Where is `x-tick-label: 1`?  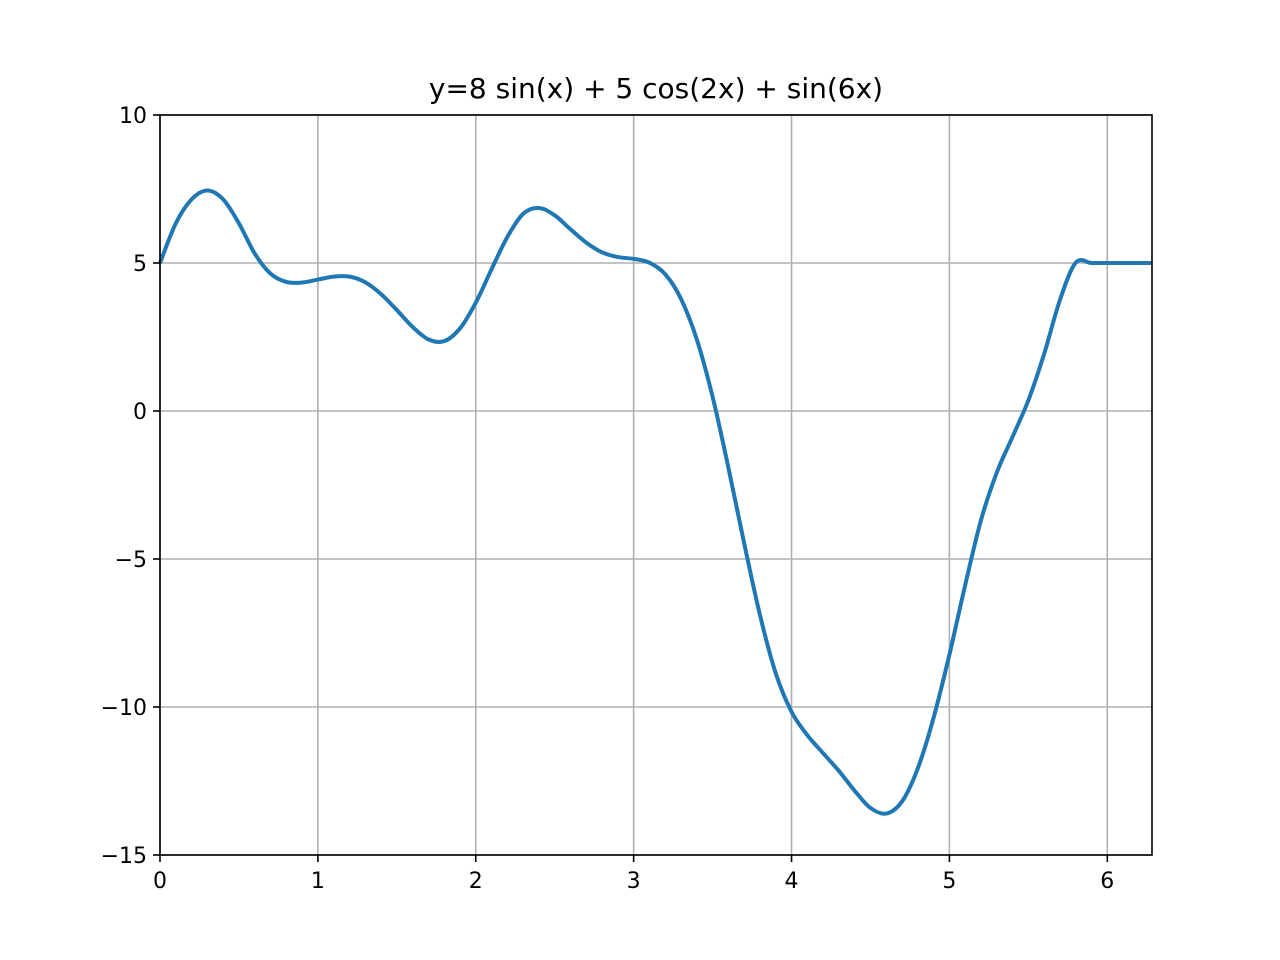 x-tick-label: 1 is located at coordinates (318, 881).